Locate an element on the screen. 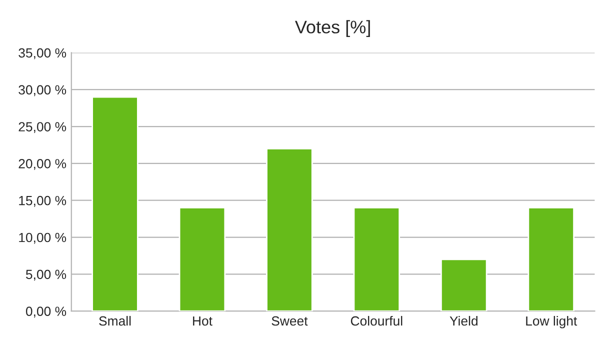  x-tick-label: Sweet is located at coordinates (290, 321).